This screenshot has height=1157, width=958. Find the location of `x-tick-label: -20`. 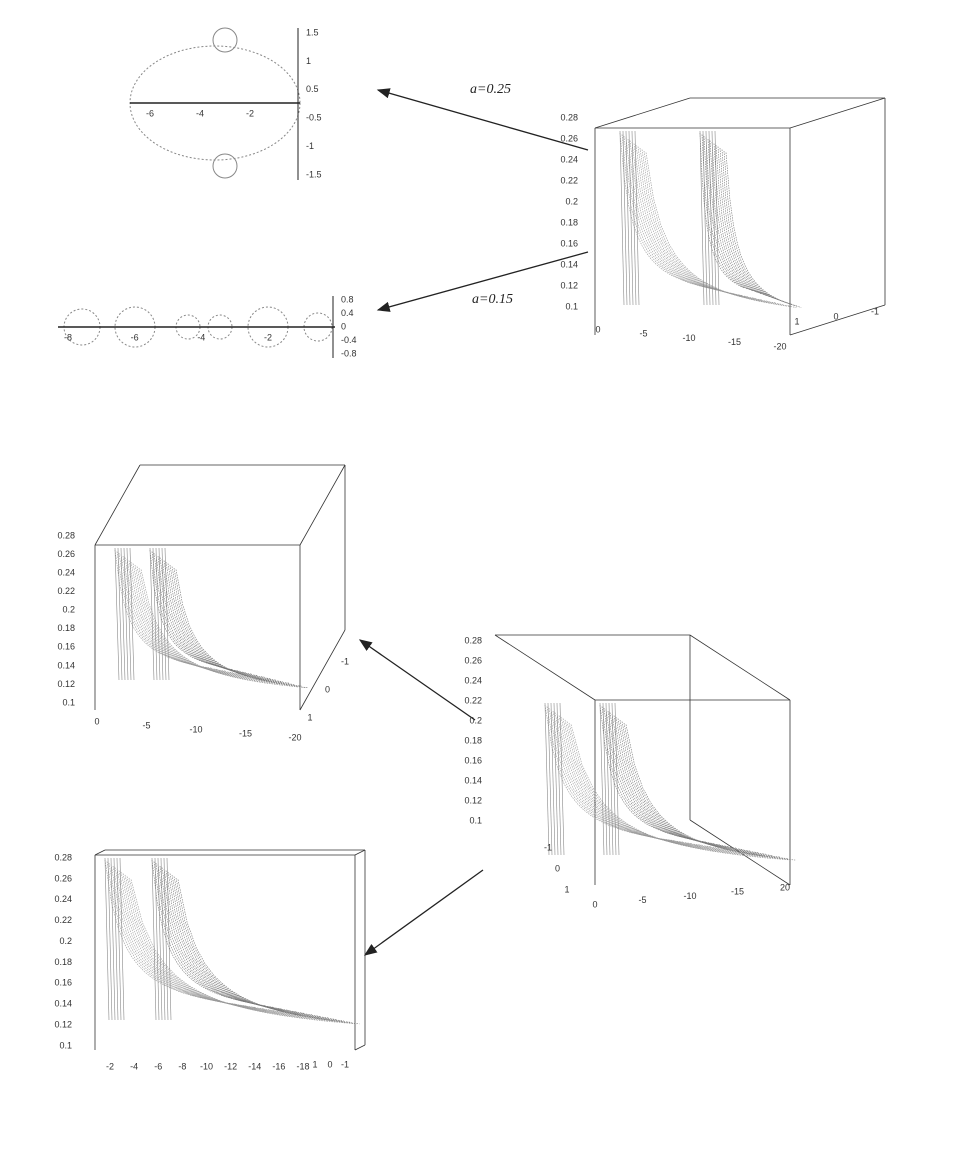

x-tick-label: -20 is located at coordinates (779, 346).